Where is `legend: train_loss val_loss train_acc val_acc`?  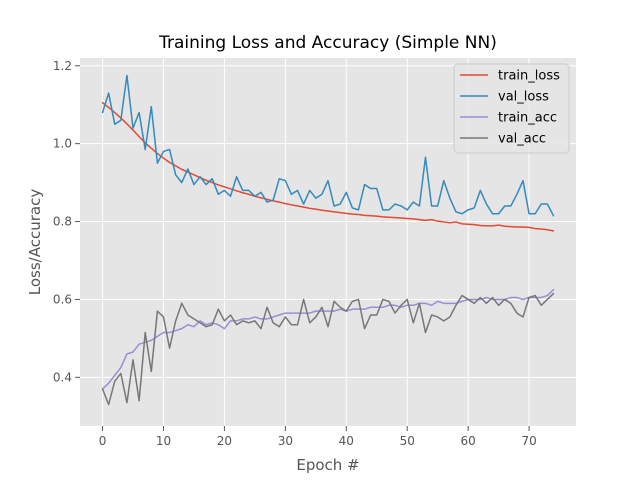
legend: train_loss val_loss train_acc val_acc is located at coordinates (511, 108).